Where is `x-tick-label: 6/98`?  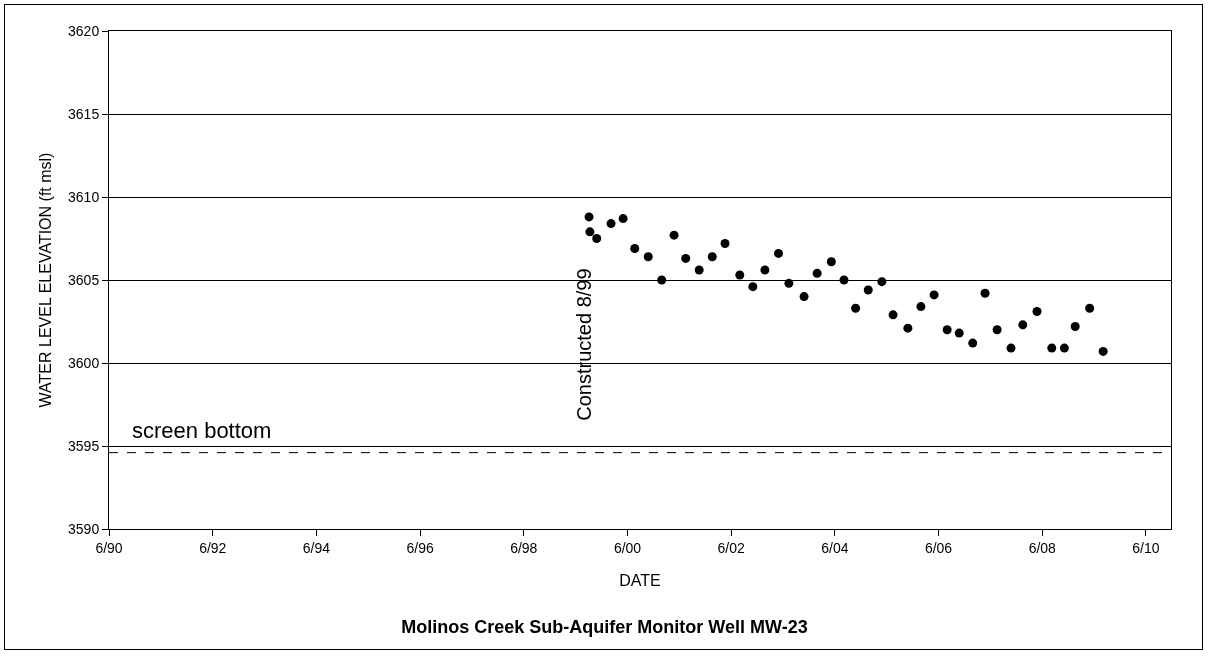
x-tick-label: 6/98 is located at coordinates (524, 547).